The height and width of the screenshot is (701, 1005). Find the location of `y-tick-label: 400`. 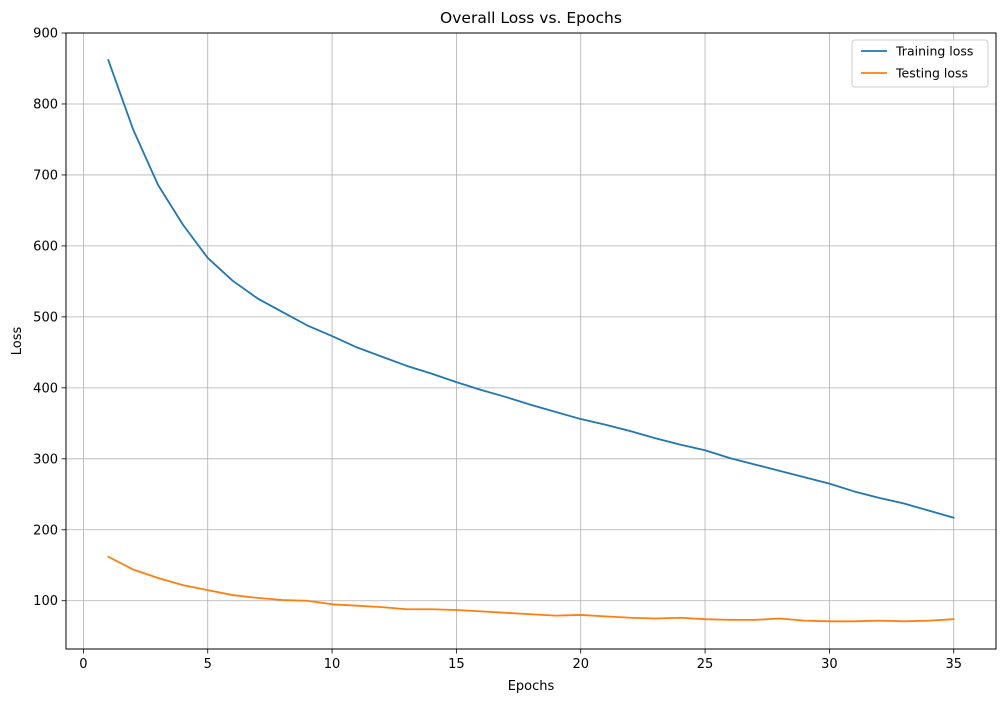

y-tick-label: 400 is located at coordinates (45, 388).